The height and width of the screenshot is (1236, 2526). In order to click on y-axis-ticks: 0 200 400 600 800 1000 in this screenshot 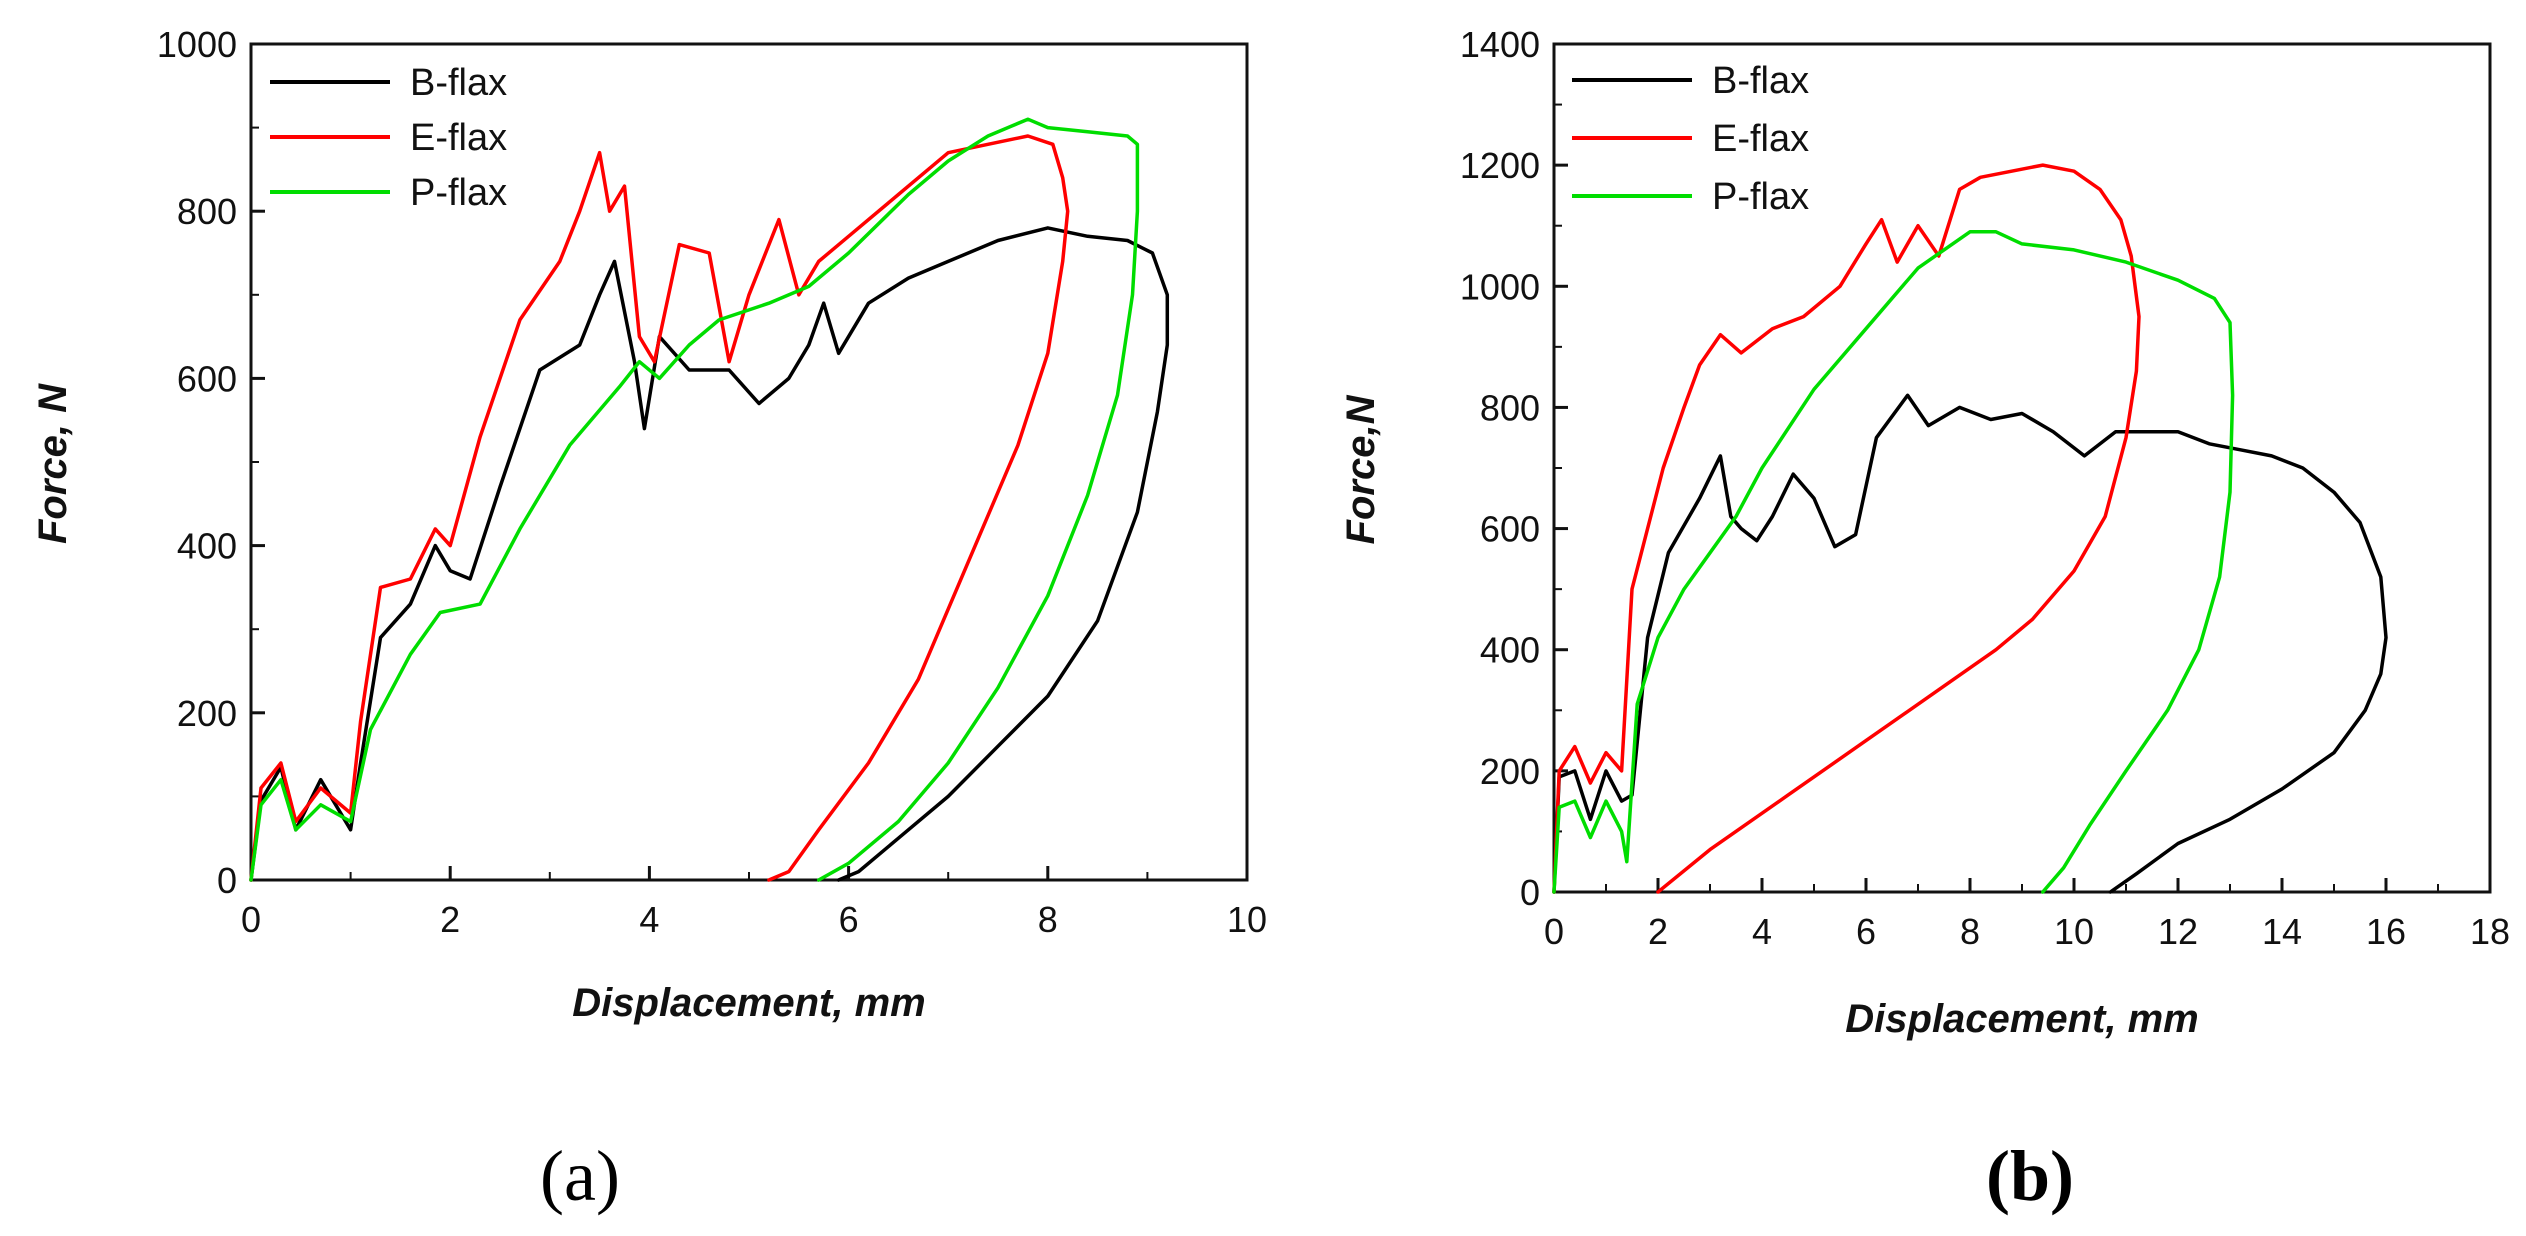, I will do `click(211, 462)`.